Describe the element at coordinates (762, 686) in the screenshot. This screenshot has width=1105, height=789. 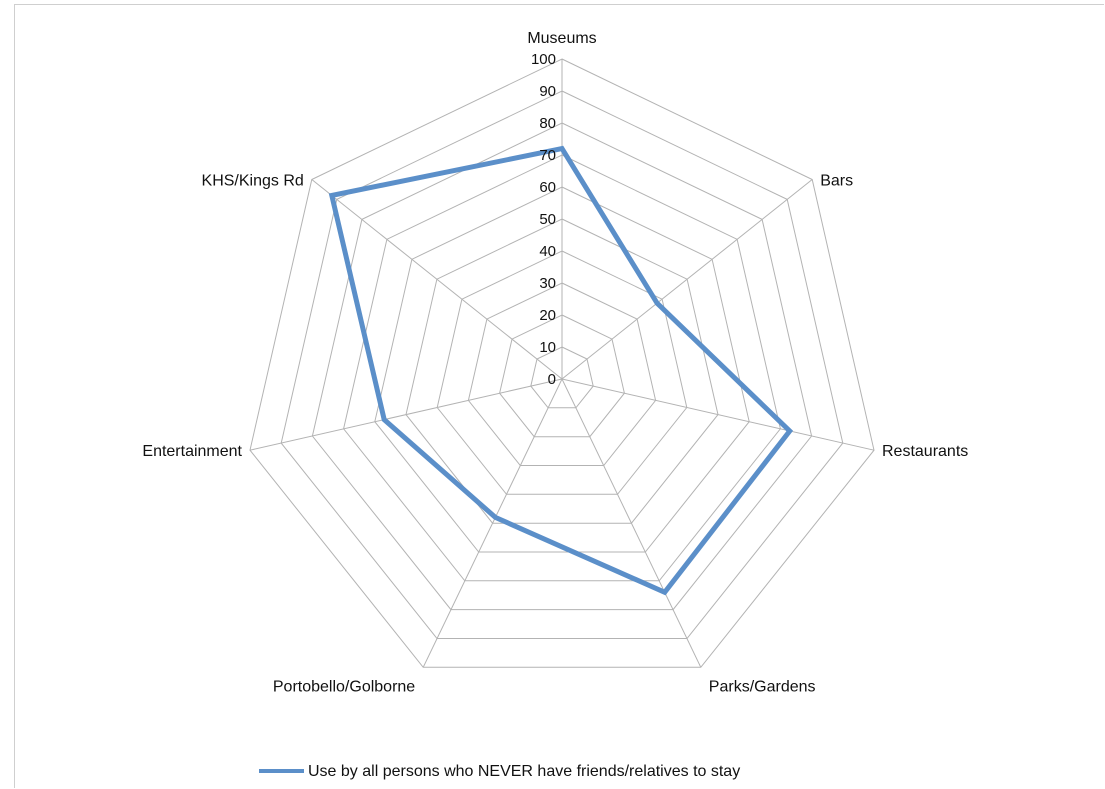
I see `category-label: Parks/Gardens` at that location.